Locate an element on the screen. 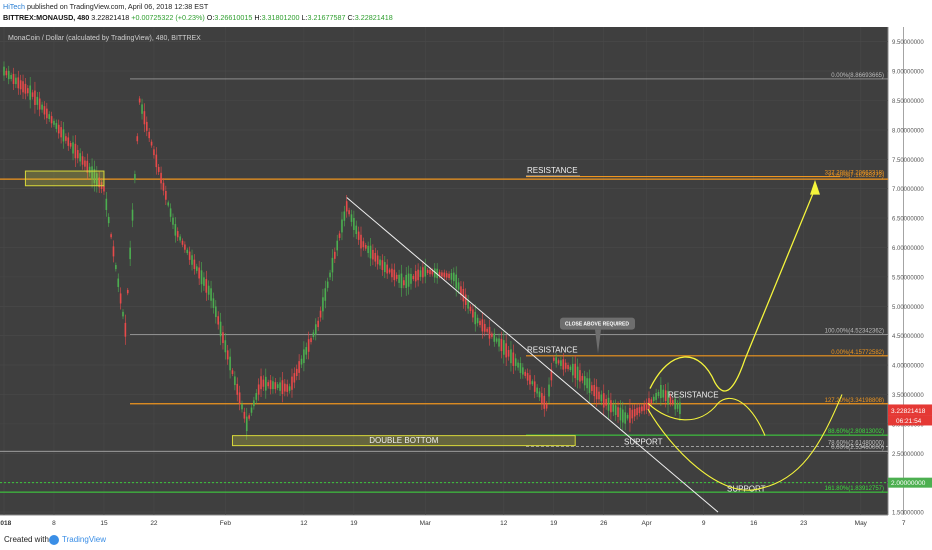 The image size is (932, 550). high-label: H: is located at coordinates (258, 17).